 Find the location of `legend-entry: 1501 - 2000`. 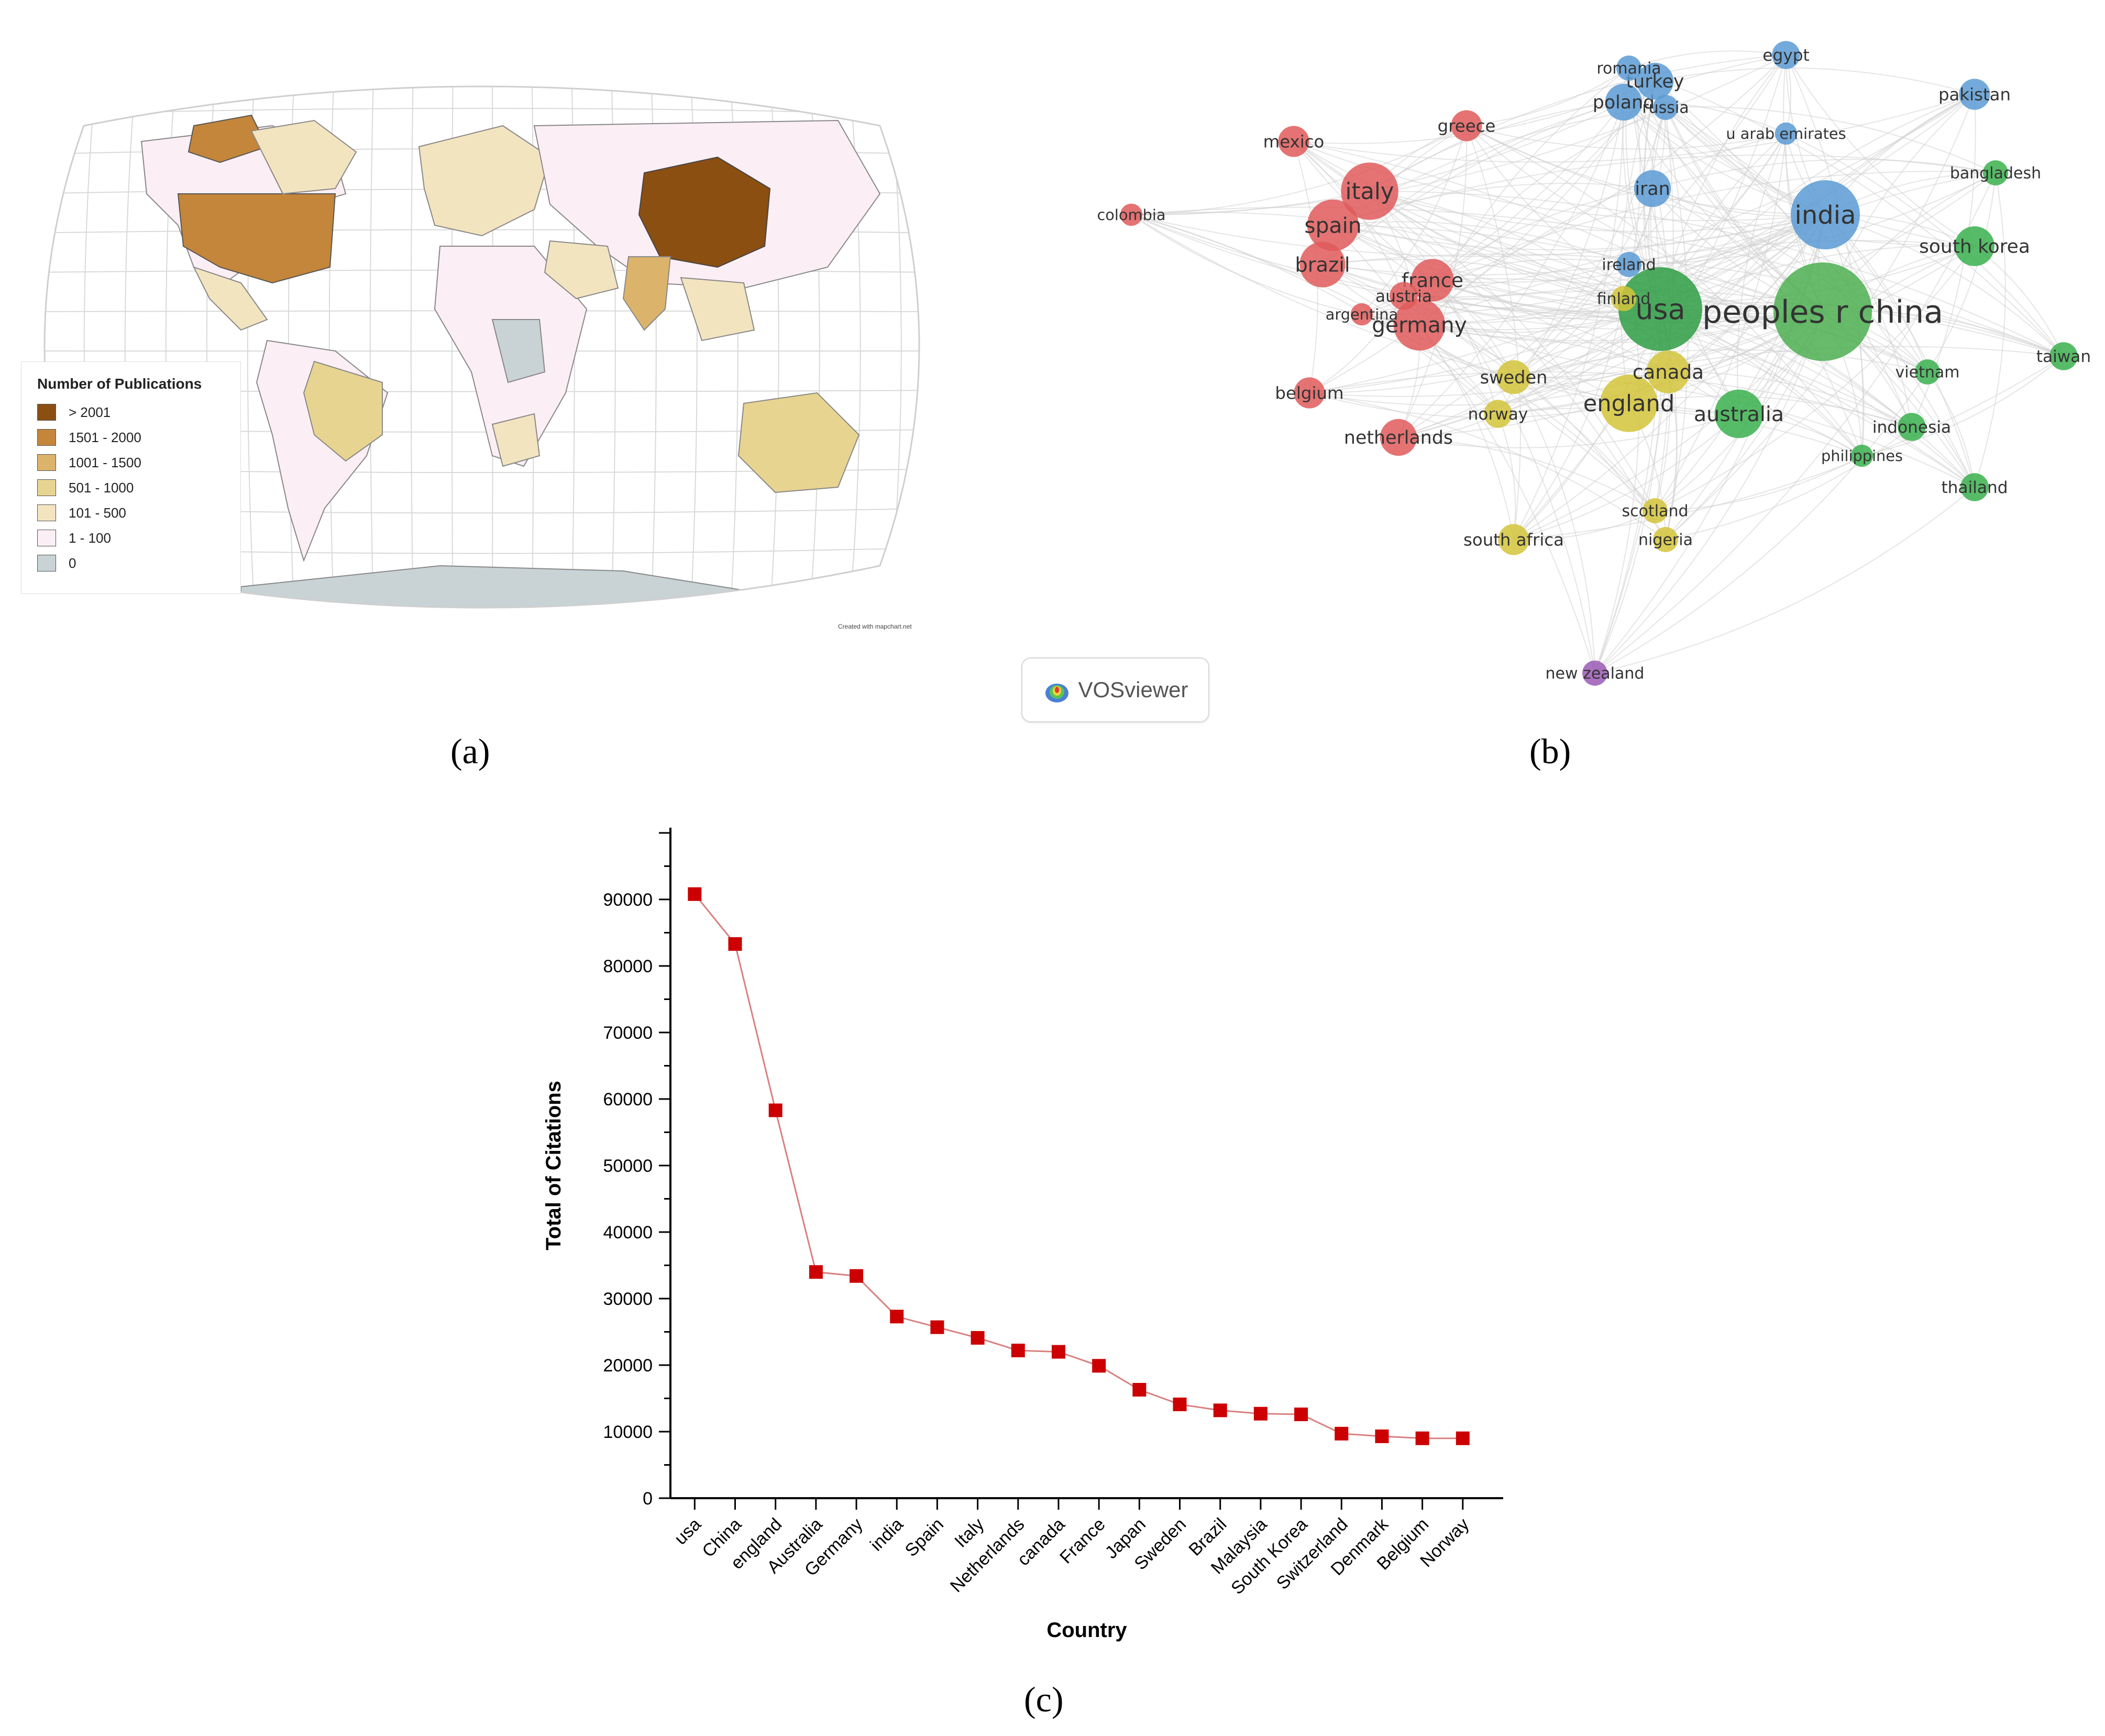

legend-entry: 1501 - 2000 is located at coordinates (131, 437).